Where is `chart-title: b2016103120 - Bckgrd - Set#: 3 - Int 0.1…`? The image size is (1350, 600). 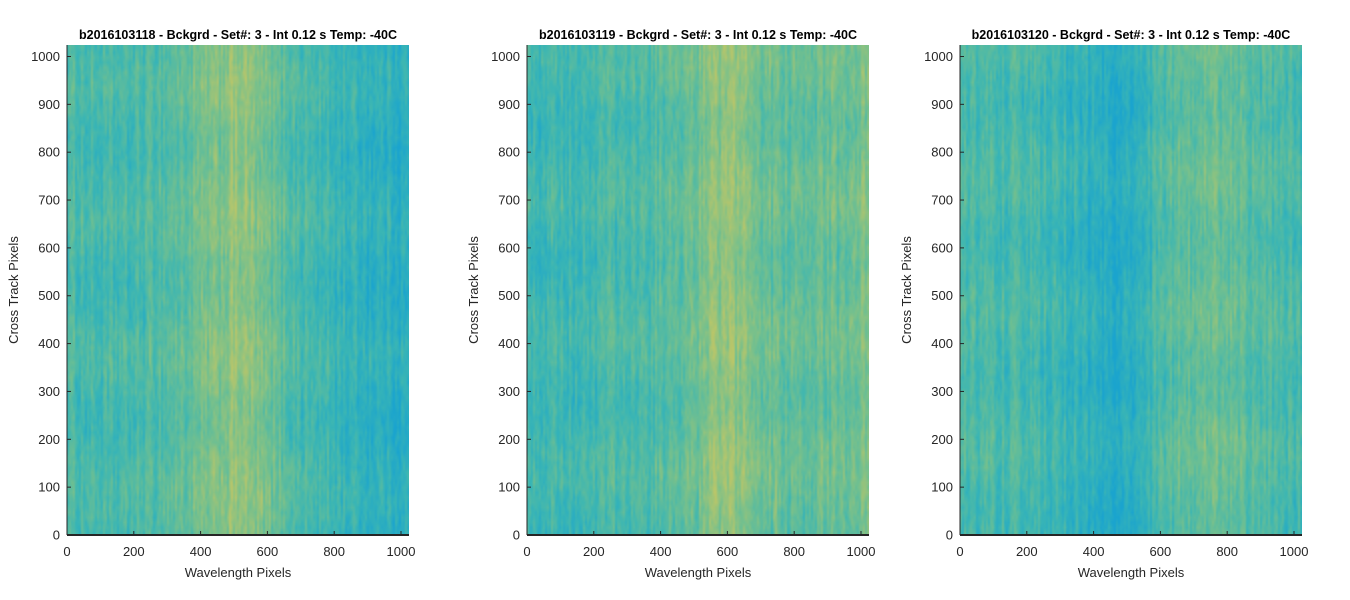
chart-title: b2016103120 - Bckgrd - Set#: 3 - Int 0.1… is located at coordinates (1131, 35).